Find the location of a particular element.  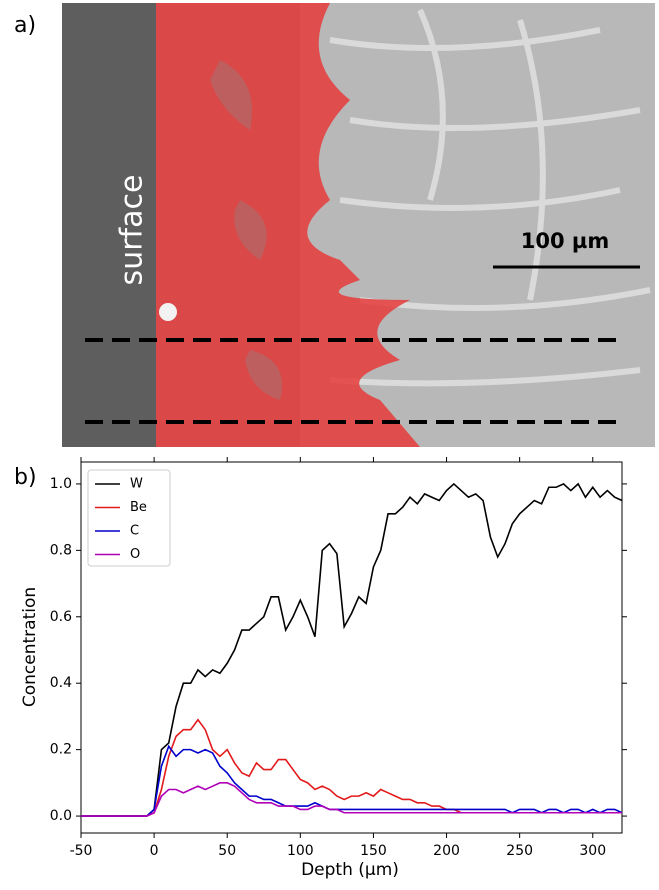

y-tick-label: 0.4 is located at coordinates (61, 683).